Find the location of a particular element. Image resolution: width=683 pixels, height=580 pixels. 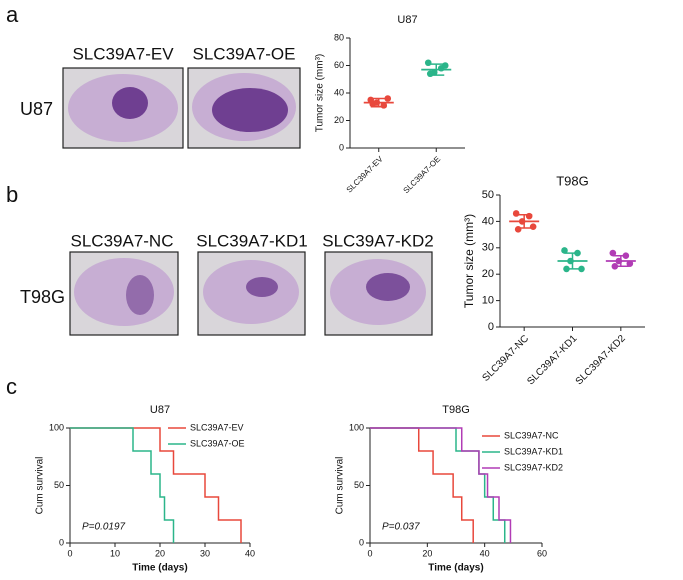

y-tick-label: 80 is located at coordinates (339, 37).